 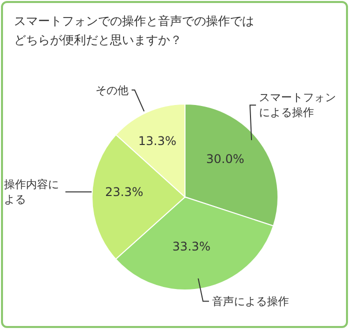 I want to click on data-label: 13.3%, so click(x=157, y=141).